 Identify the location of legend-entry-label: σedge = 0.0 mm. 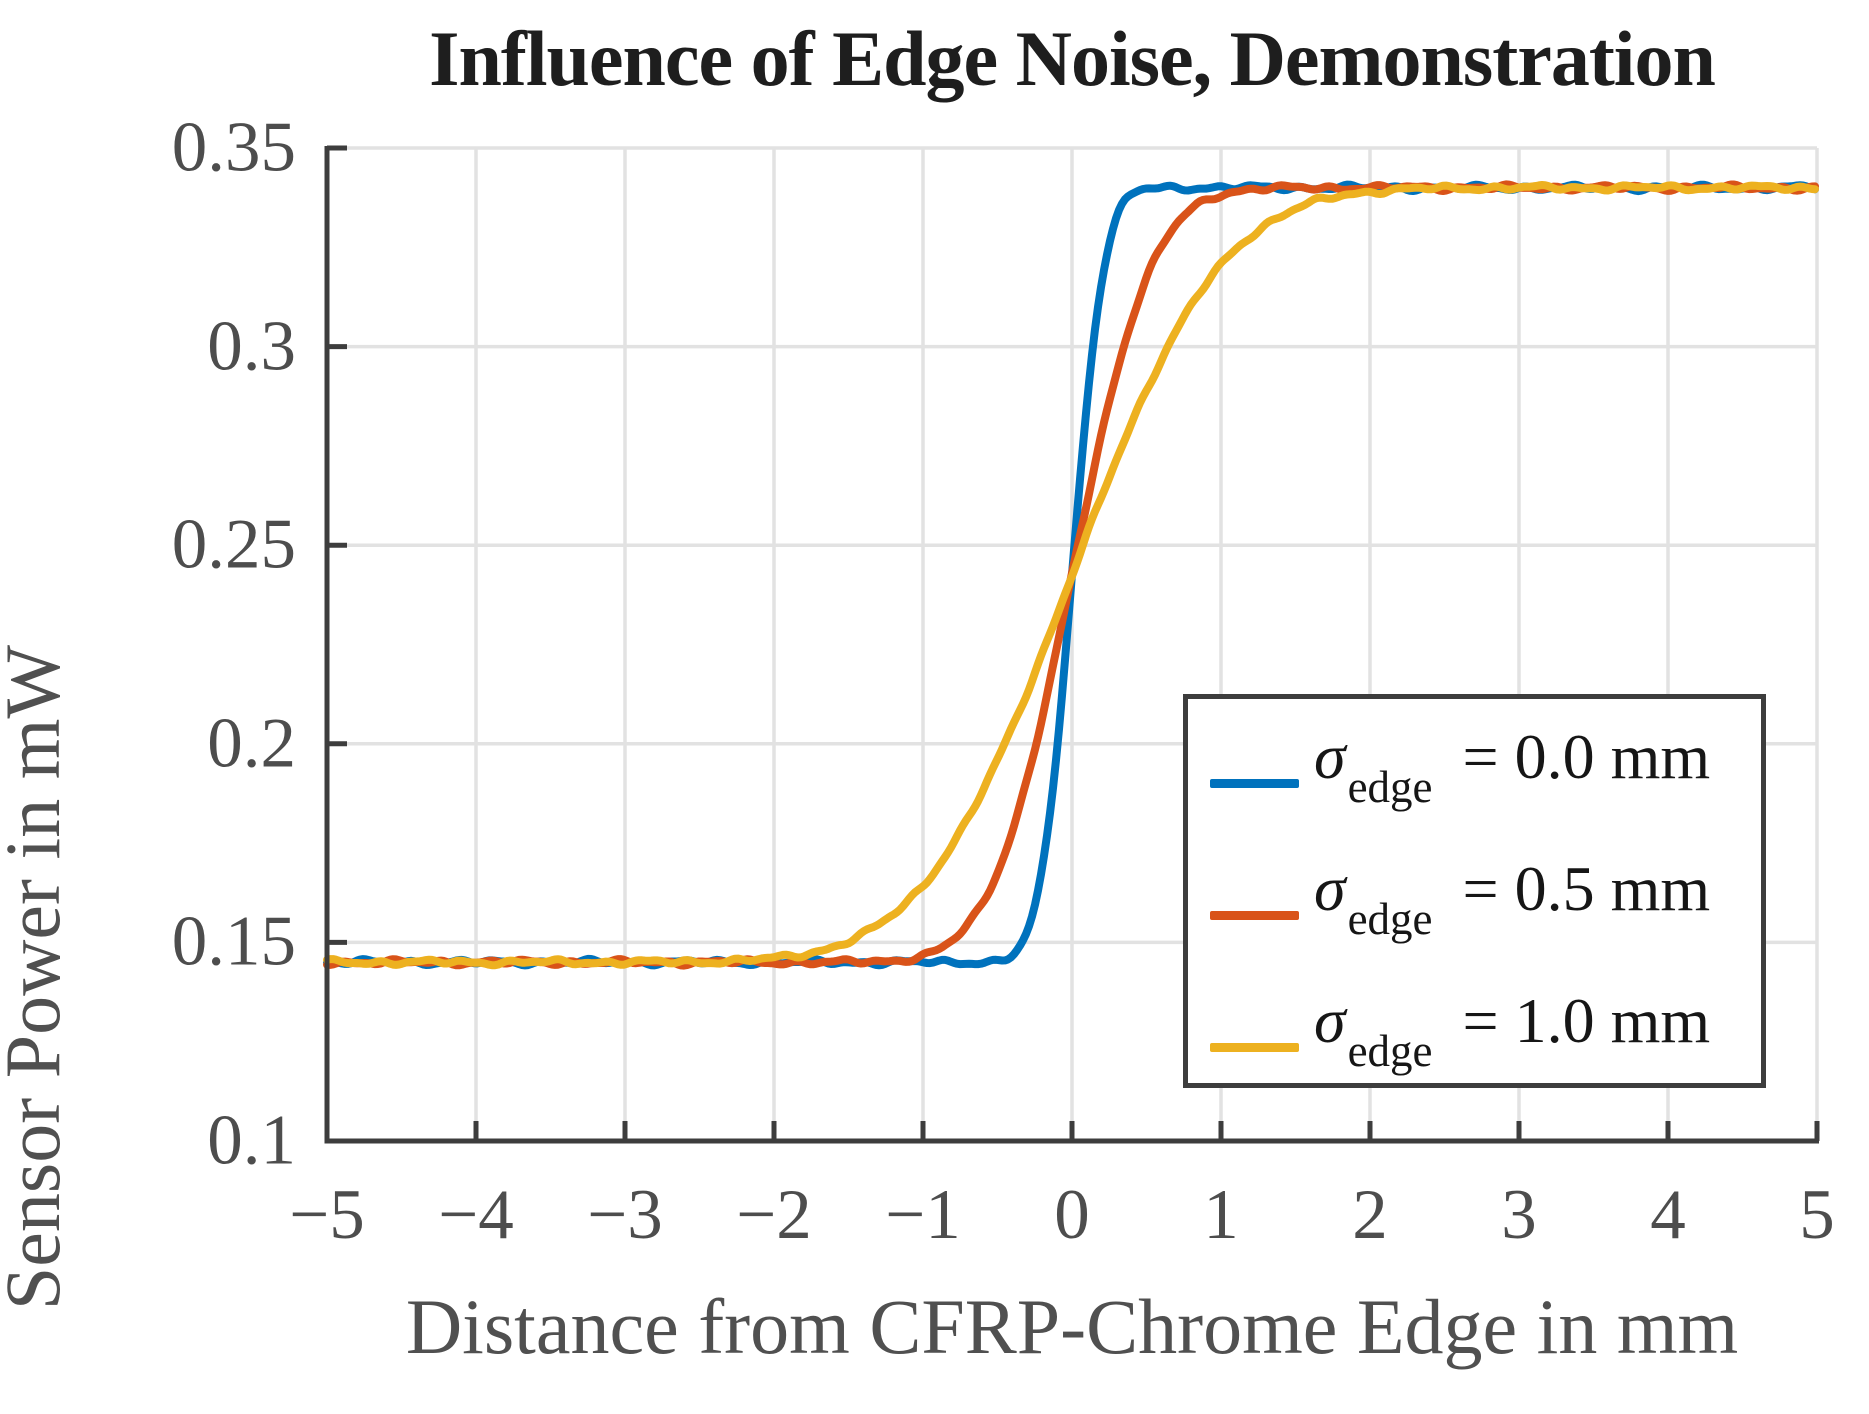
(1512, 767).